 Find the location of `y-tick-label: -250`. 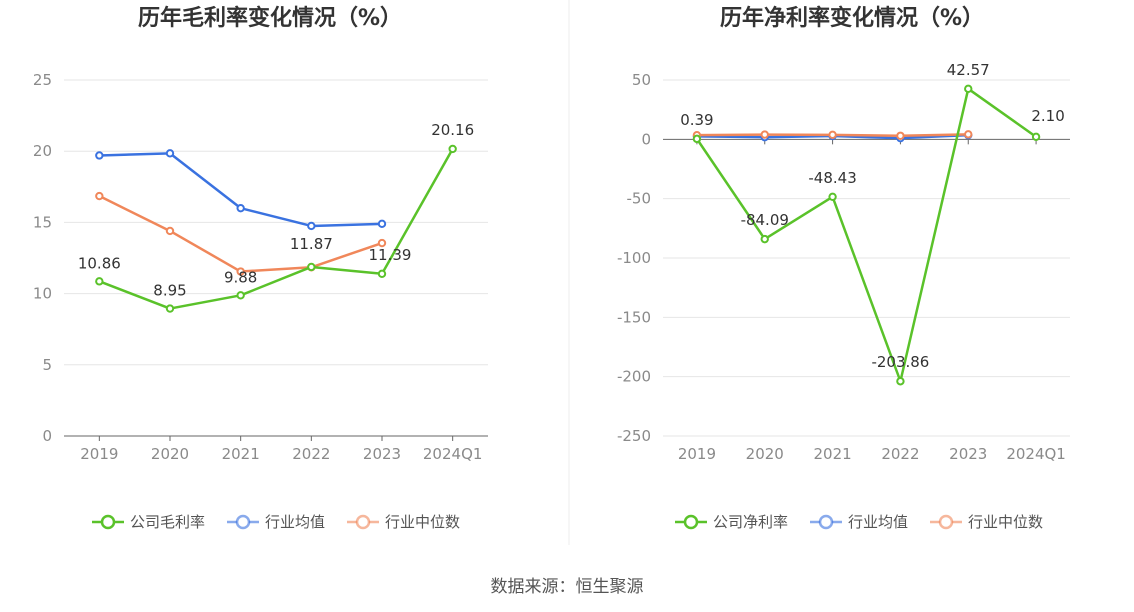

y-tick-label: -250 is located at coordinates (634, 436).